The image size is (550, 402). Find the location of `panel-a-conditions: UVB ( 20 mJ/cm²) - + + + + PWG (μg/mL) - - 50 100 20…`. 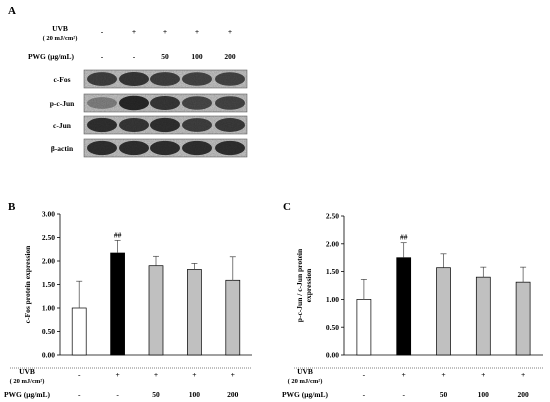

panel-a-conditions: UVB ( 20 mJ/cm²) - + + + + PWG (μg/mL) - - 50 100 20… is located at coordinates (132, 42).